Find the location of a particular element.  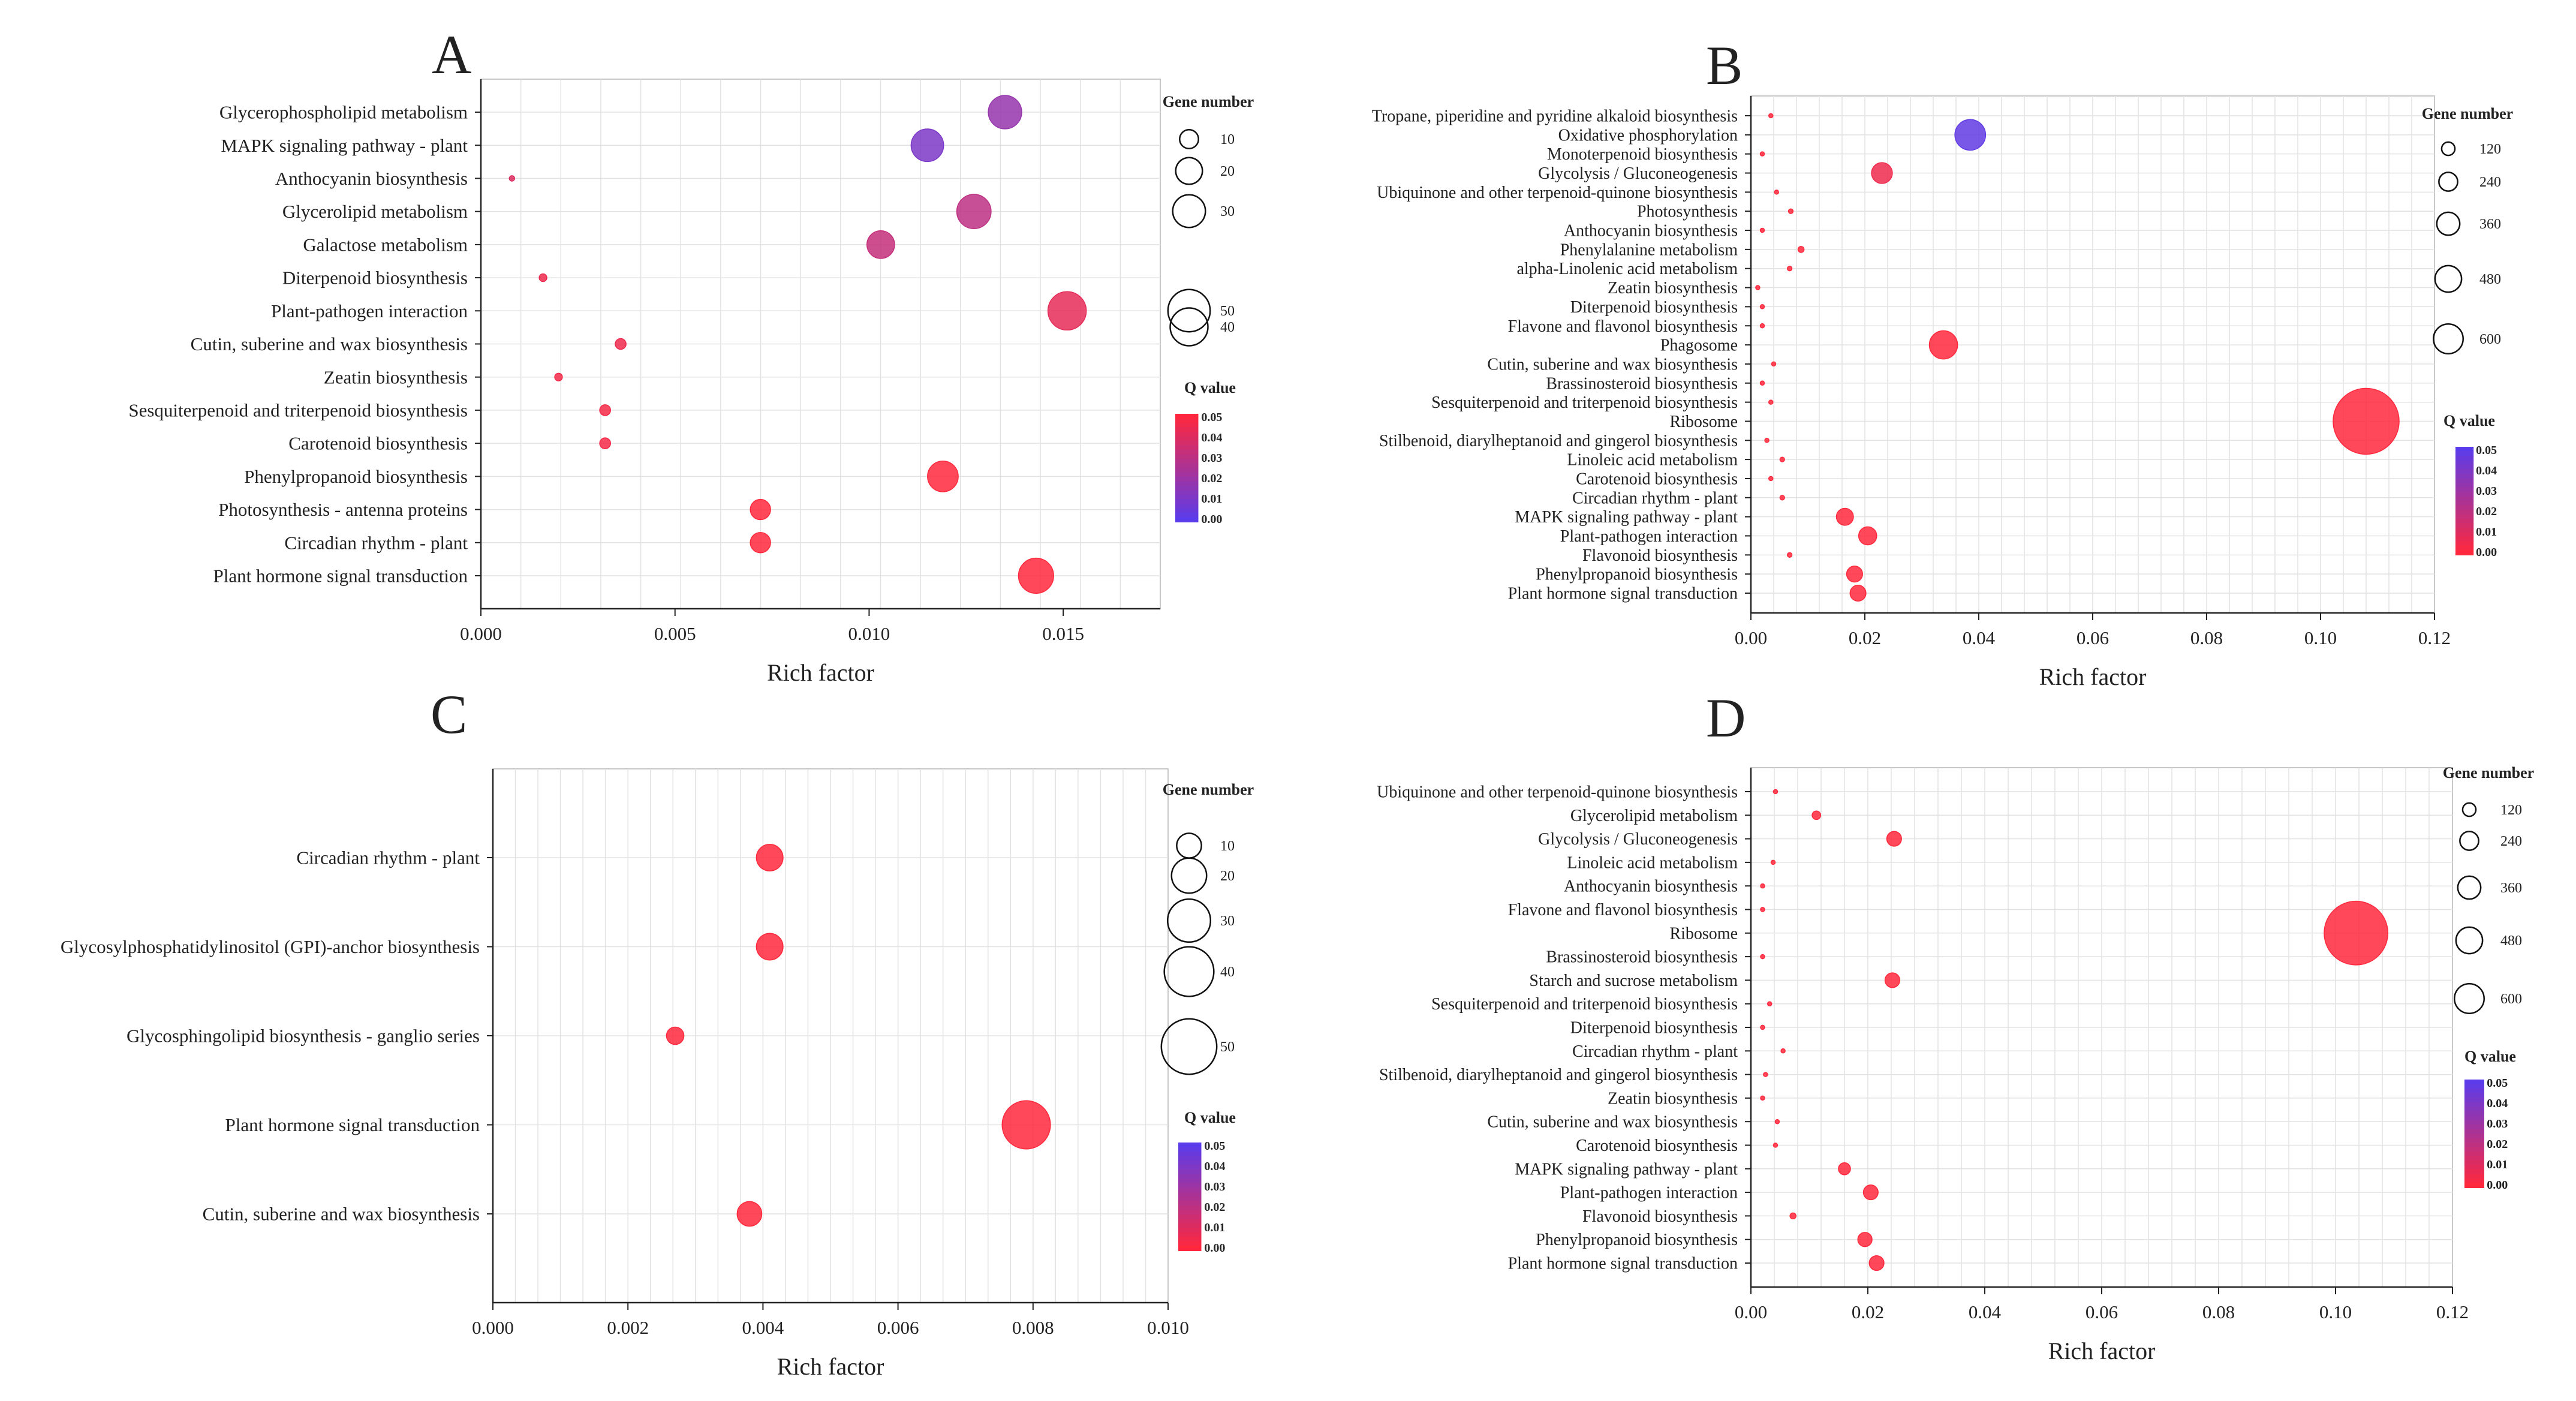

size-legend-label: 360 is located at coordinates (2490, 225).